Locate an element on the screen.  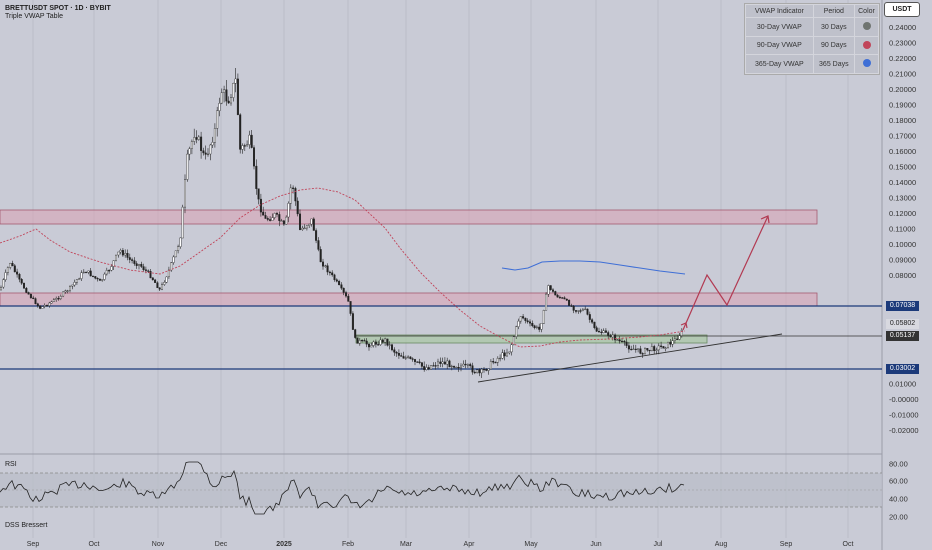
rsi-pane-label: RSI is located at coordinates (11, 464).